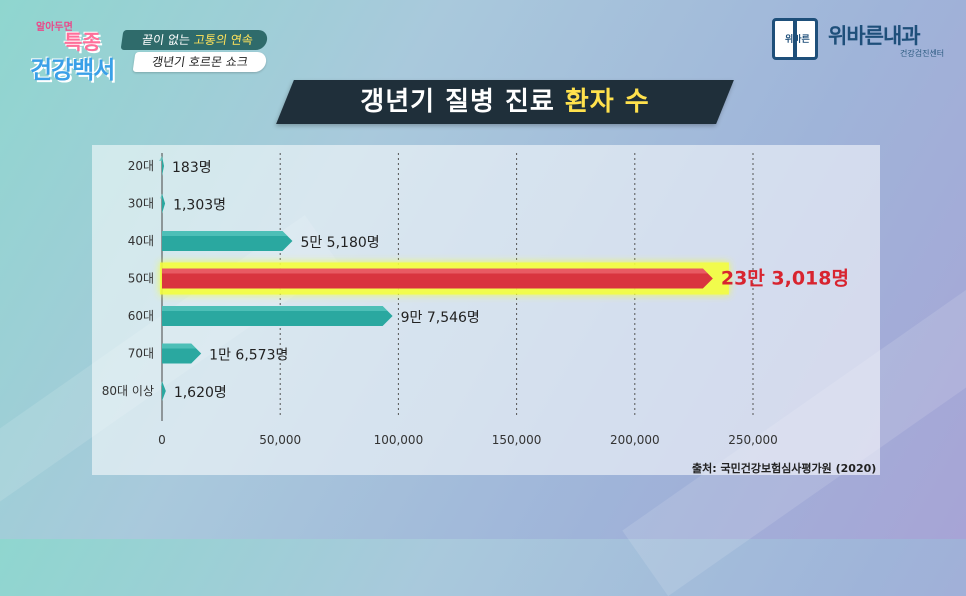 This screenshot has width=966, height=596. Describe the element at coordinates (128, 391) in the screenshot. I see `category-label: 80대 이상` at that location.